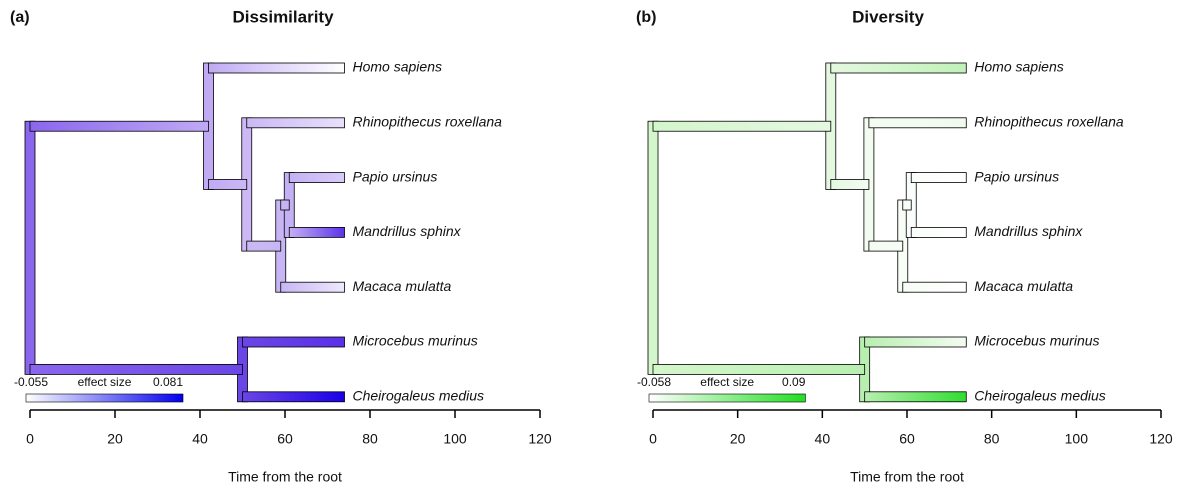 The image size is (1183, 491). Describe the element at coordinates (646, 17) in the screenshot. I see `panel-label: (b)` at that location.